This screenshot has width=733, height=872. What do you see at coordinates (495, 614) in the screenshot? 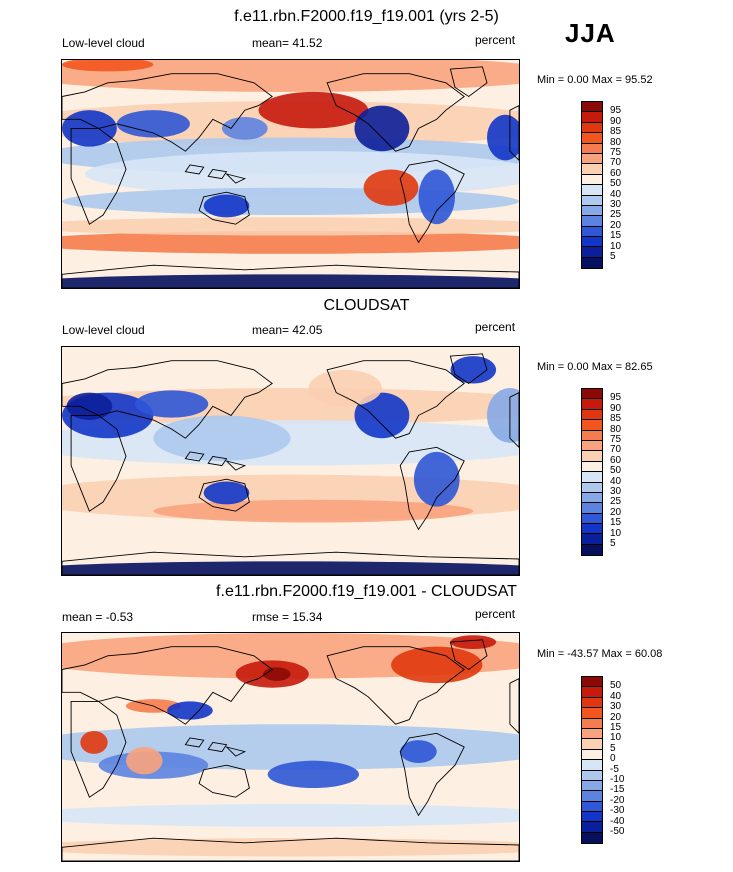
I see `panel-3-units-label: percent` at bounding box center [495, 614].